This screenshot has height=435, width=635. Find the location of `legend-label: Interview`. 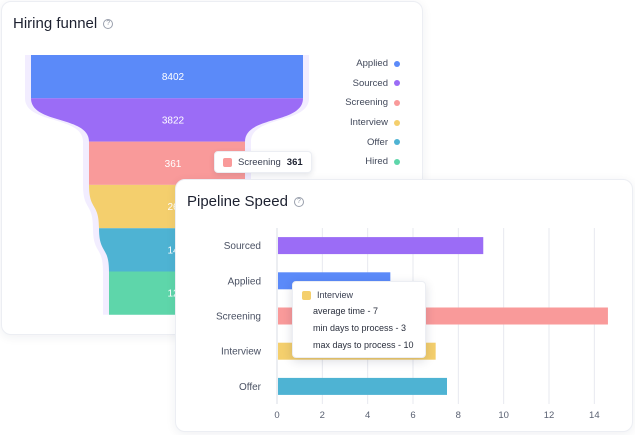

legend-label: Interview is located at coordinates (368, 123).